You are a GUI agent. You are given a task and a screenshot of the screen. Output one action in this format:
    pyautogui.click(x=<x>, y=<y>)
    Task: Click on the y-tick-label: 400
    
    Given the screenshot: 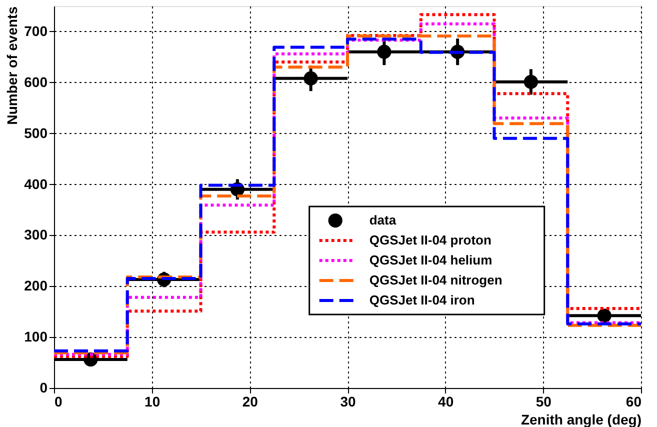 What is the action you would take?
    pyautogui.click(x=36, y=184)
    